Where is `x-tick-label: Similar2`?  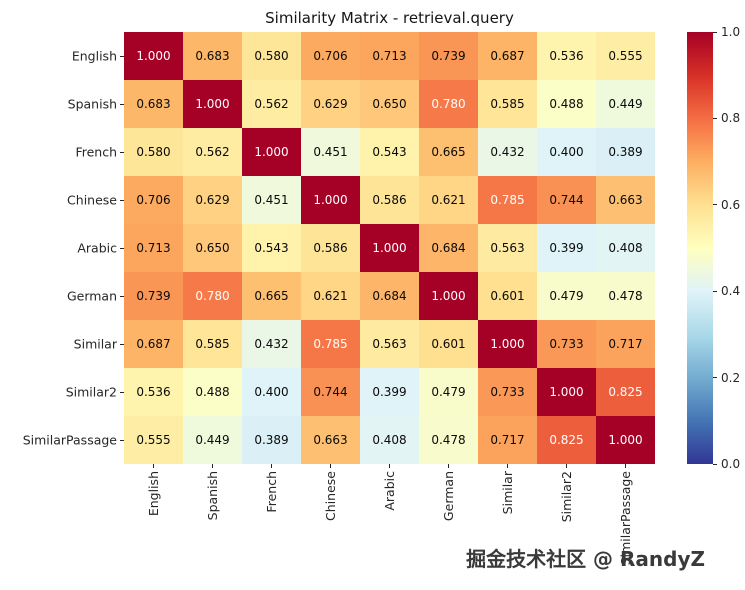 x-tick-label: Similar2 is located at coordinates (566, 497).